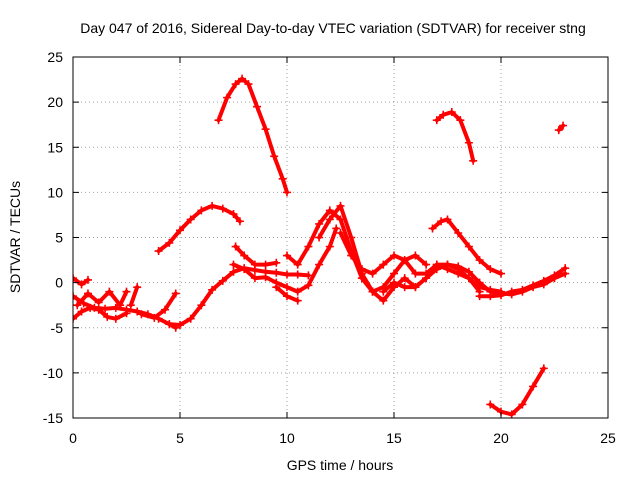 This screenshot has height=480, width=640. I want to click on x-tick-label: 5, so click(180, 438).